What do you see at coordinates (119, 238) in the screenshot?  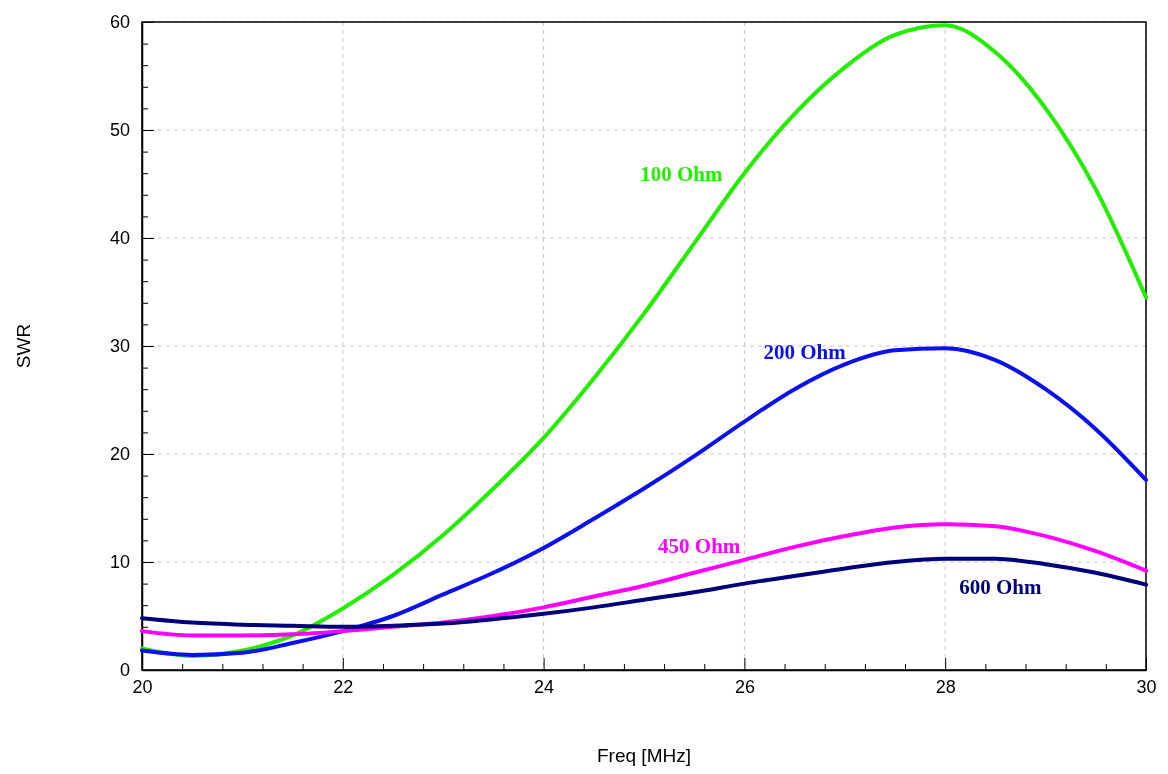 I see `y-tick-label: 40` at bounding box center [119, 238].